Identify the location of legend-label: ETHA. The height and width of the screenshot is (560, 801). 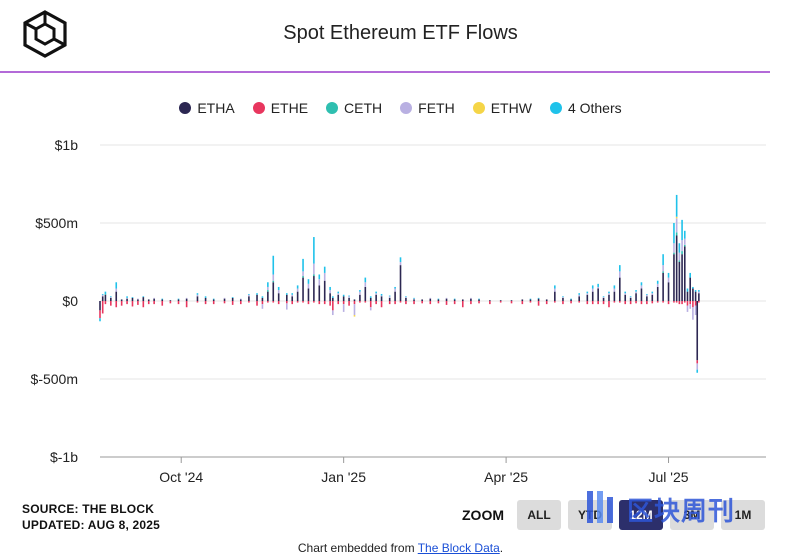
(216, 108).